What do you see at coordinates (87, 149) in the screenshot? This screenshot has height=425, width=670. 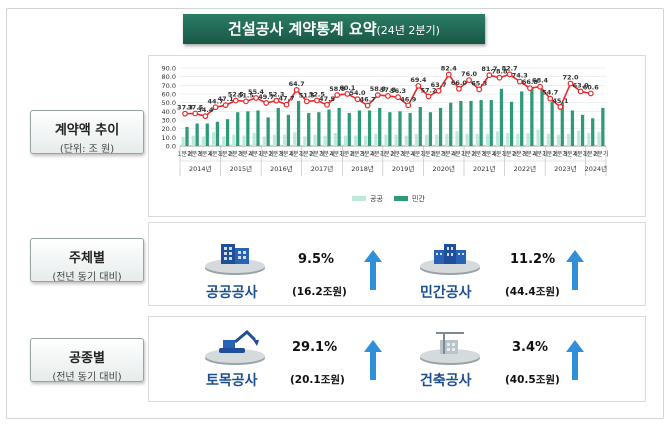 I see `trend-unit: (단위: 조 원)` at bounding box center [87, 149].